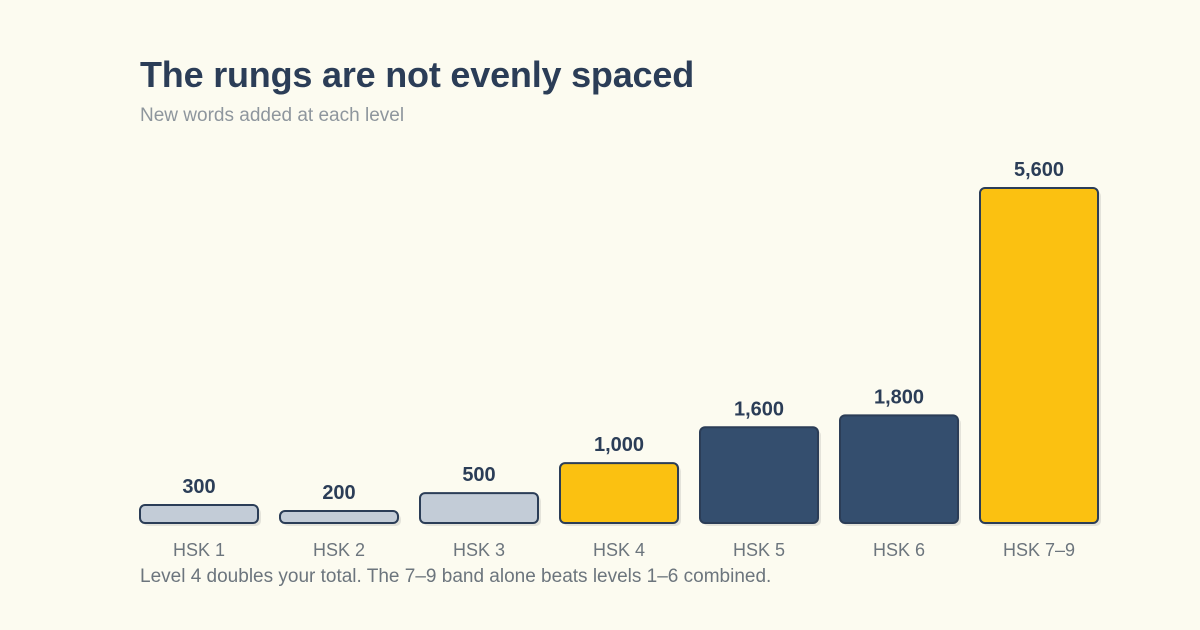 This screenshot has height=630, width=1200. Describe the element at coordinates (417, 74) in the screenshot. I see `chart-title: The rungs are not evenly spaced` at that location.